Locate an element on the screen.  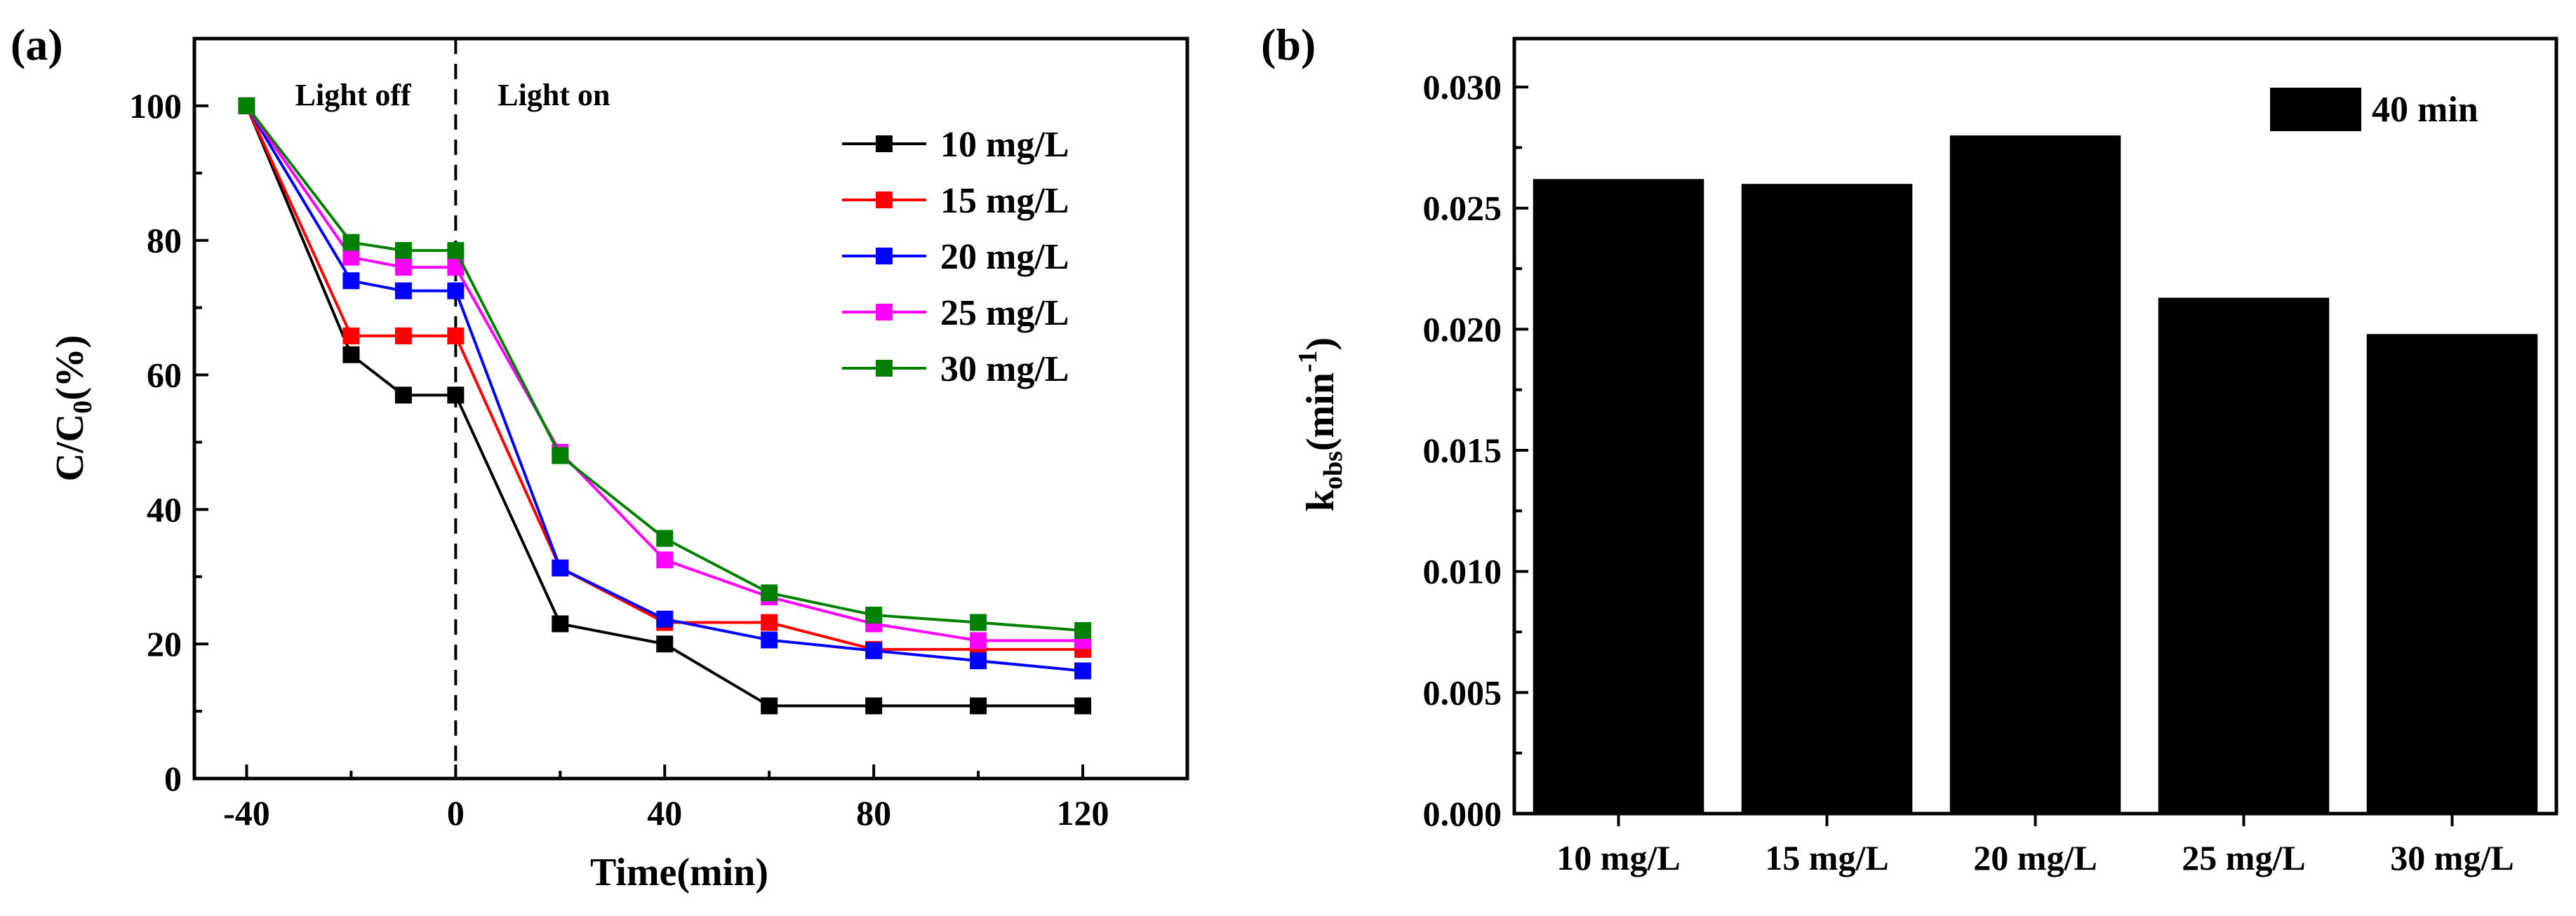
y-tick-label-b: 0.010 is located at coordinates (1462, 571).